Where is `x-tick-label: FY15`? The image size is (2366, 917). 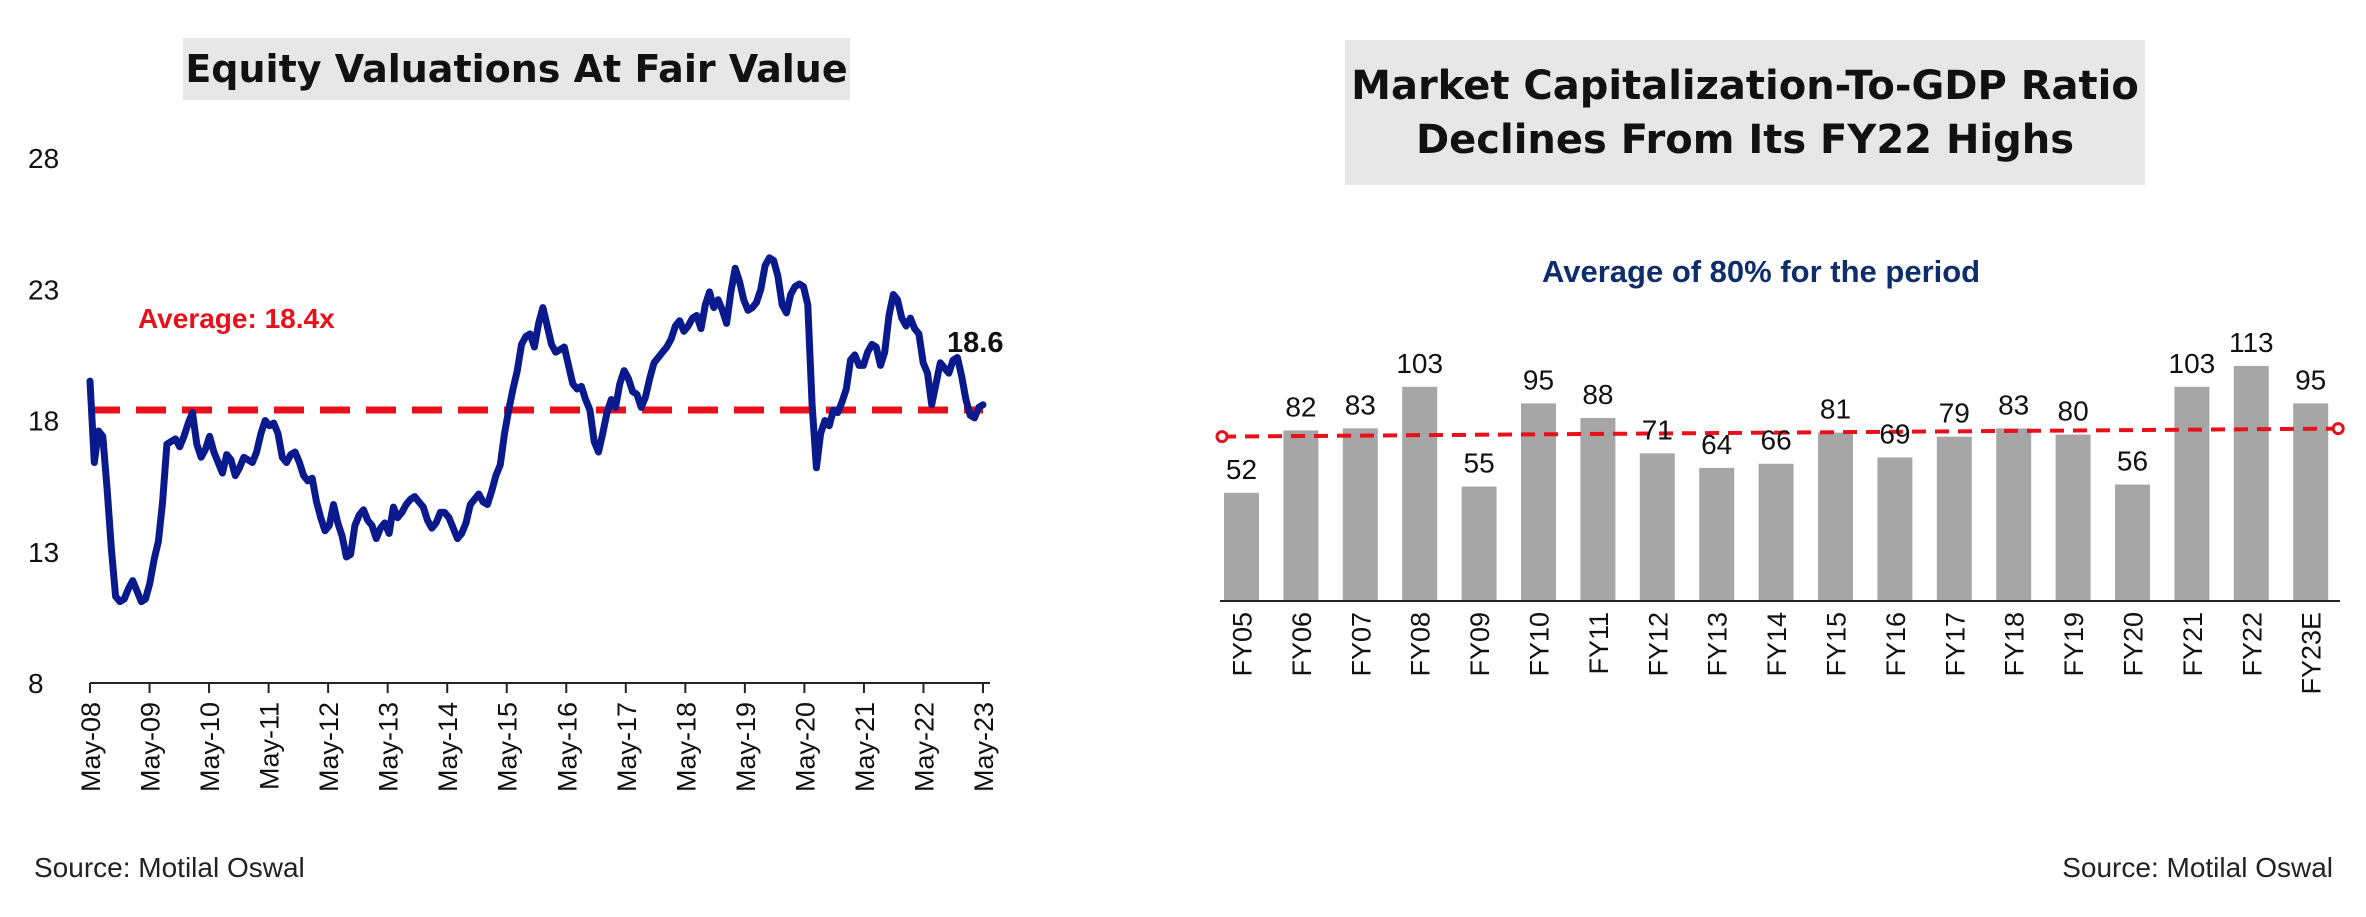
x-tick-label: FY15 is located at coordinates (1837, 644).